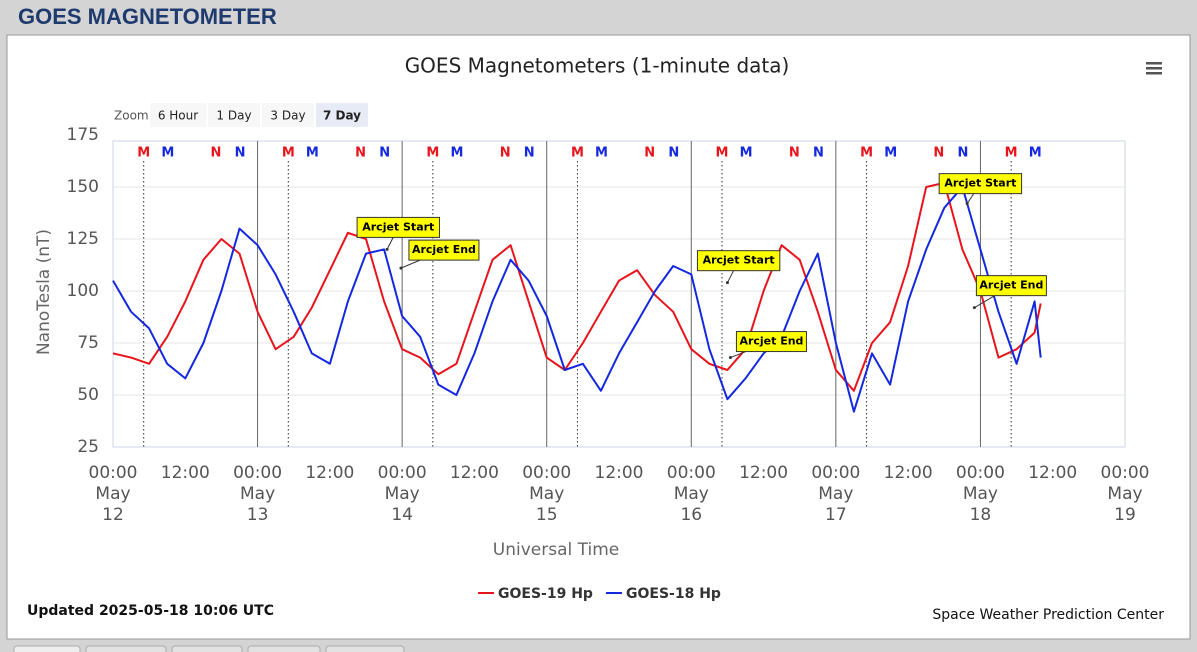 The image size is (1197, 652). What do you see at coordinates (1048, 615) in the screenshot?
I see `credit-text: Space Weather Prediction Center` at bounding box center [1048, 615].